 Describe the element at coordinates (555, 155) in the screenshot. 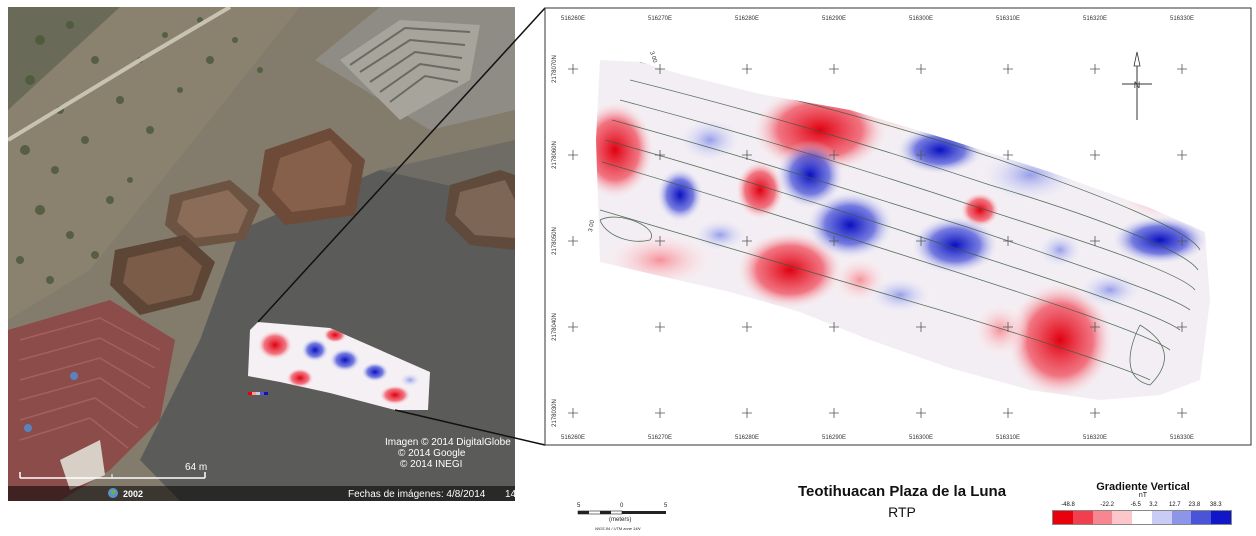

I see `y-tick-label: 2178060N` at that location.